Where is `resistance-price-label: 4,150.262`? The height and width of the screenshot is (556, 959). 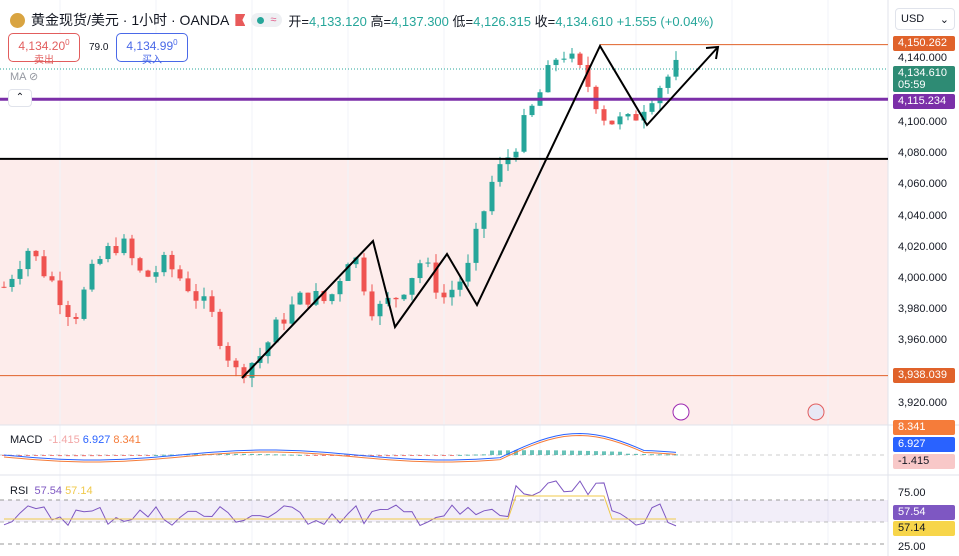 resistance-price-label: 4,150.262 is located at coordinates (924, 43).